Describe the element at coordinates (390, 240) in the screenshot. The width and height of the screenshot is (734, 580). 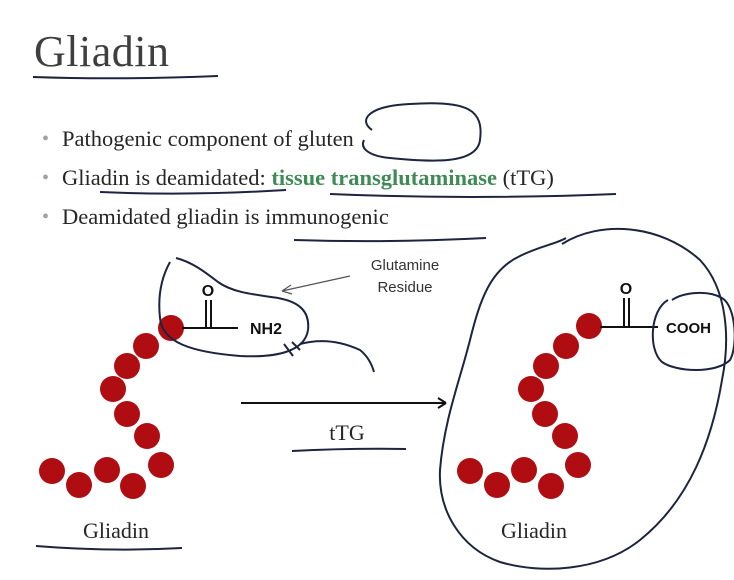
I see `immunogenic-underline` at that location.